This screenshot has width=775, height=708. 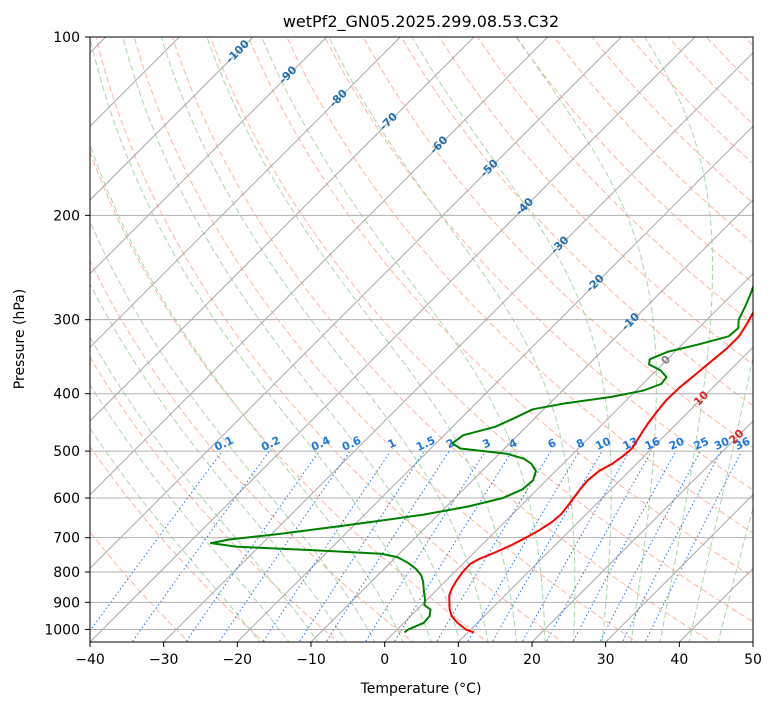 What do you see at coordinates (630, 444) in the screenshot?
I see `mixing-ratio-label: 13` at bounding box center [630, 444].